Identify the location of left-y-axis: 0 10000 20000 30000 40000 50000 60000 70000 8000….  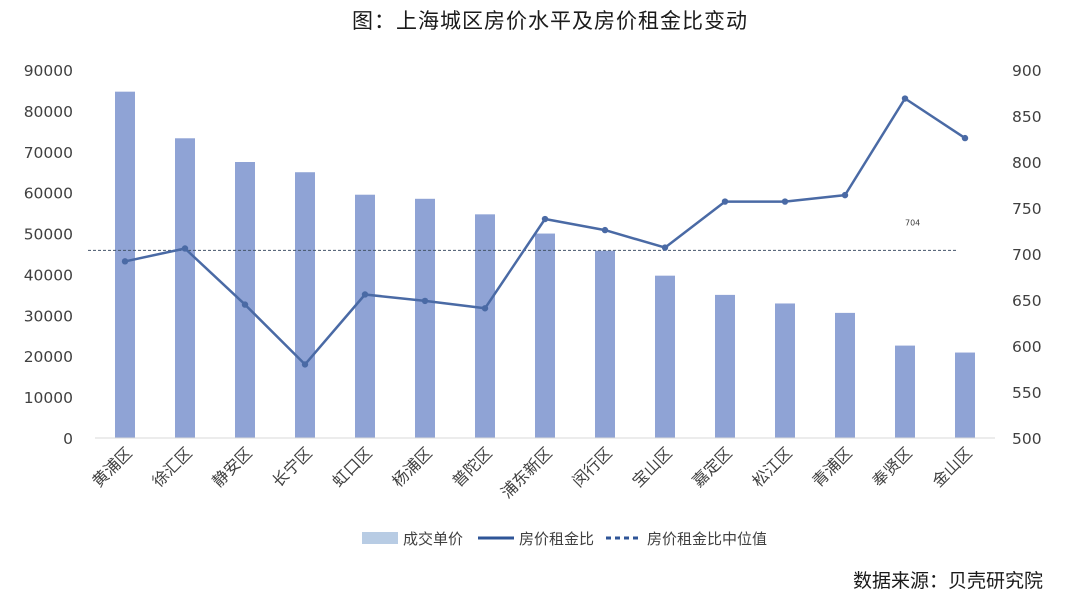
(48, 255).